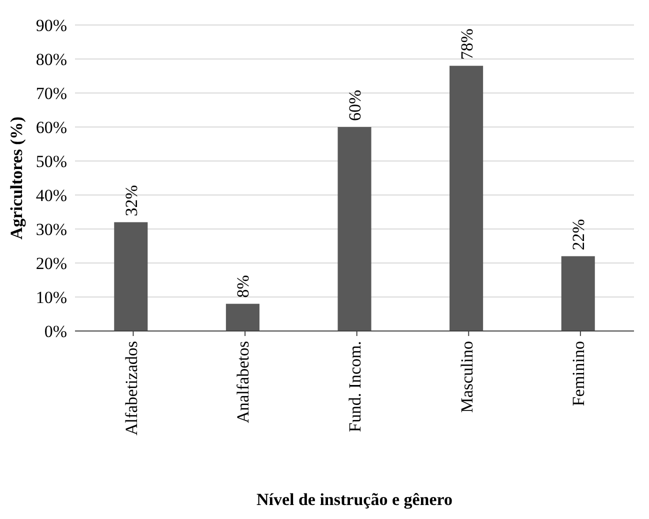 This screenshot has height=519, width=649. Describe the element at coordinates (243, 382) in the screenshot. I see `x-tick-label: Analfabetos` at that location.